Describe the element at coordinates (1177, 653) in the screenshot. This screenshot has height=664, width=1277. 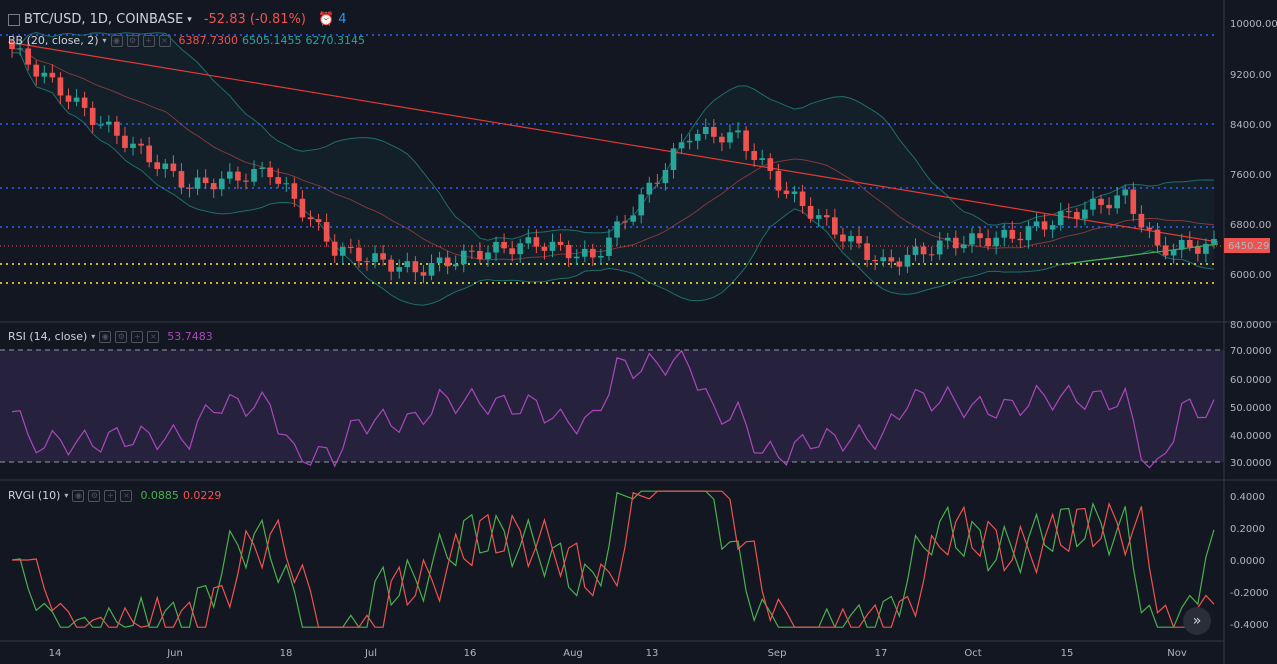
I see `time-tick-label: Nov` at that location.